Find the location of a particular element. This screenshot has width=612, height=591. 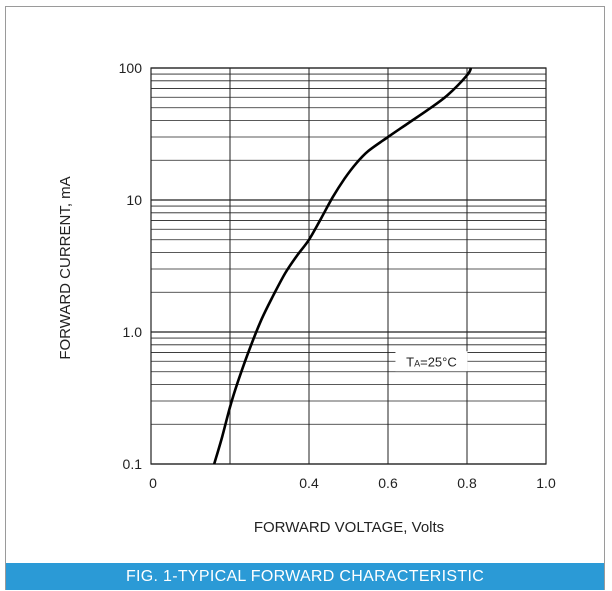

x-tick-label: 1.0 is located at coordinates (546, 483).